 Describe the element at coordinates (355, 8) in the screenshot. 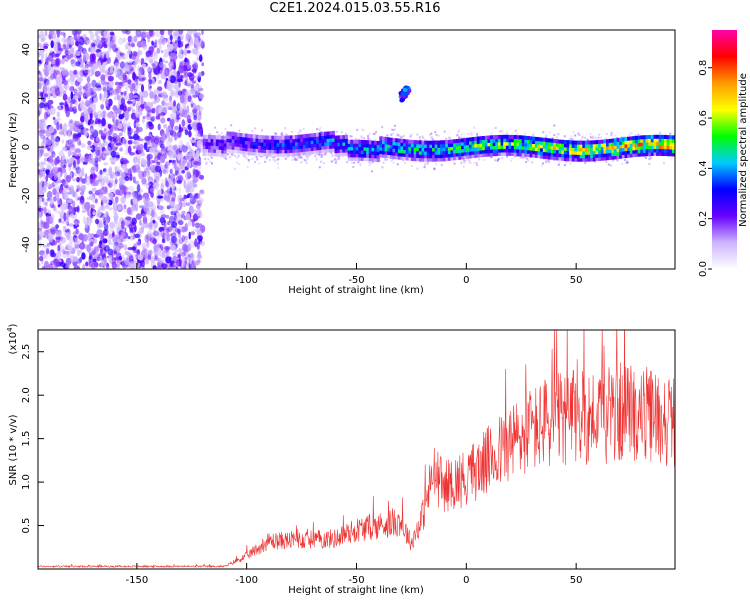

I see `chart-title: C2E1.2024.015.03.55.R16` at that location.